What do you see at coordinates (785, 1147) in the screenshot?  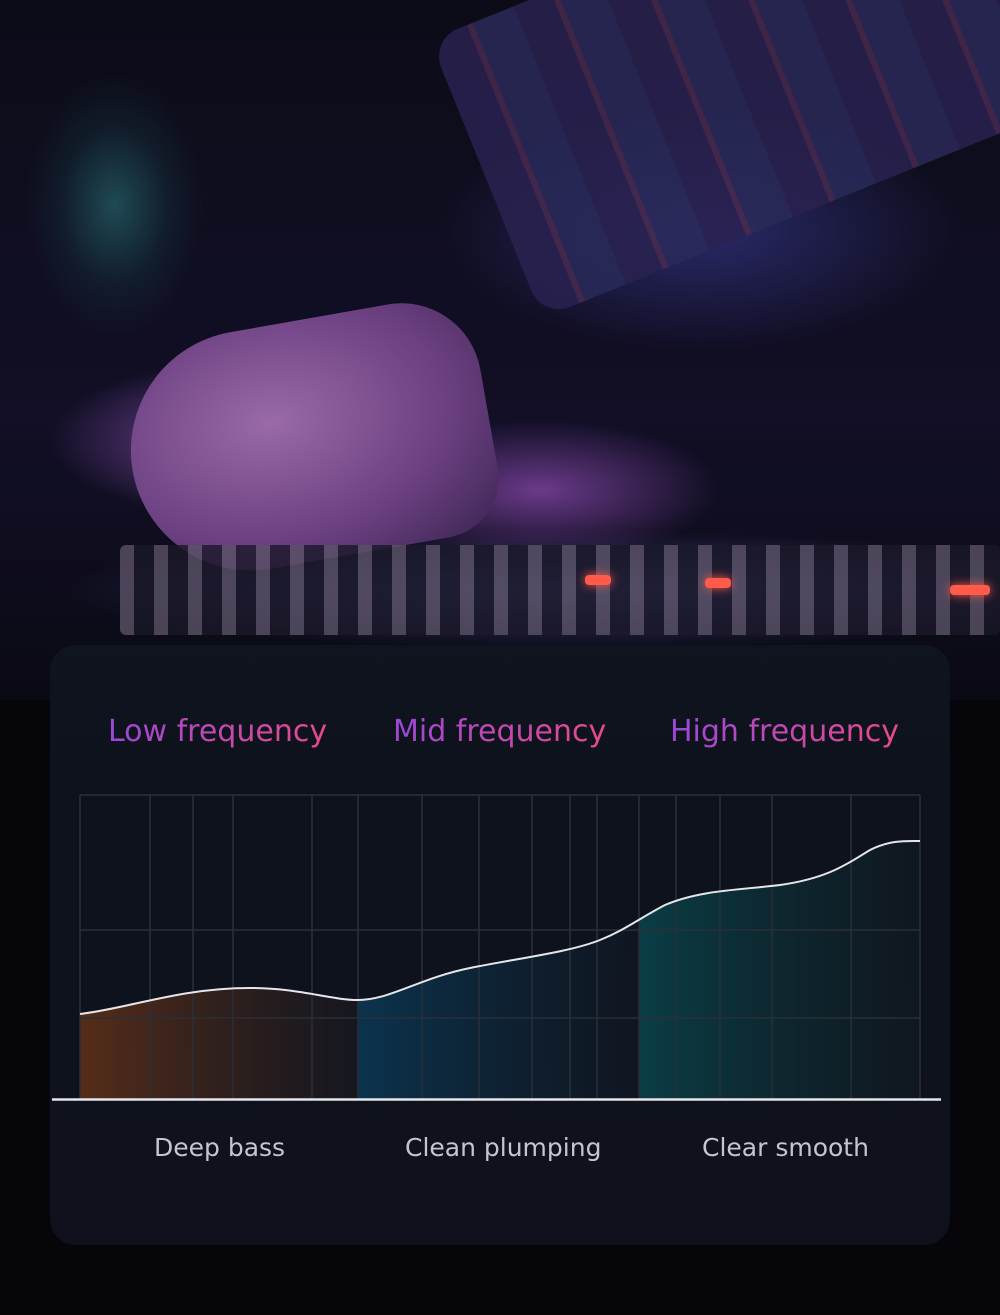 I see `band-label-high: Clear smooth` at bounding box center [785, 1147].